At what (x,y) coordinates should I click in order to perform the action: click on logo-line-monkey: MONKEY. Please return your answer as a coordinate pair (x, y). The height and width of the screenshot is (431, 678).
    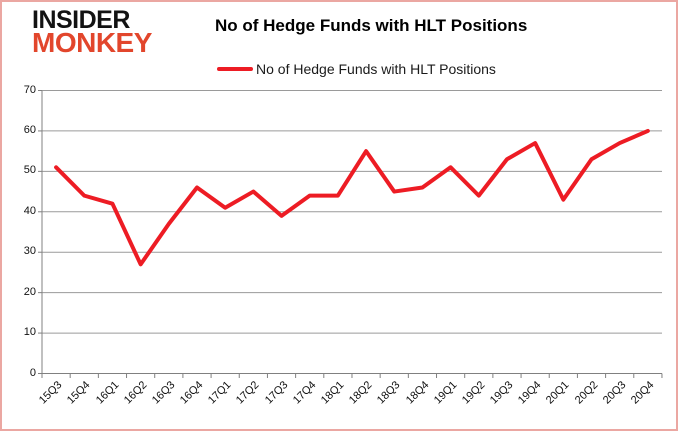
    Looking at the image, I should click on (92, 42).